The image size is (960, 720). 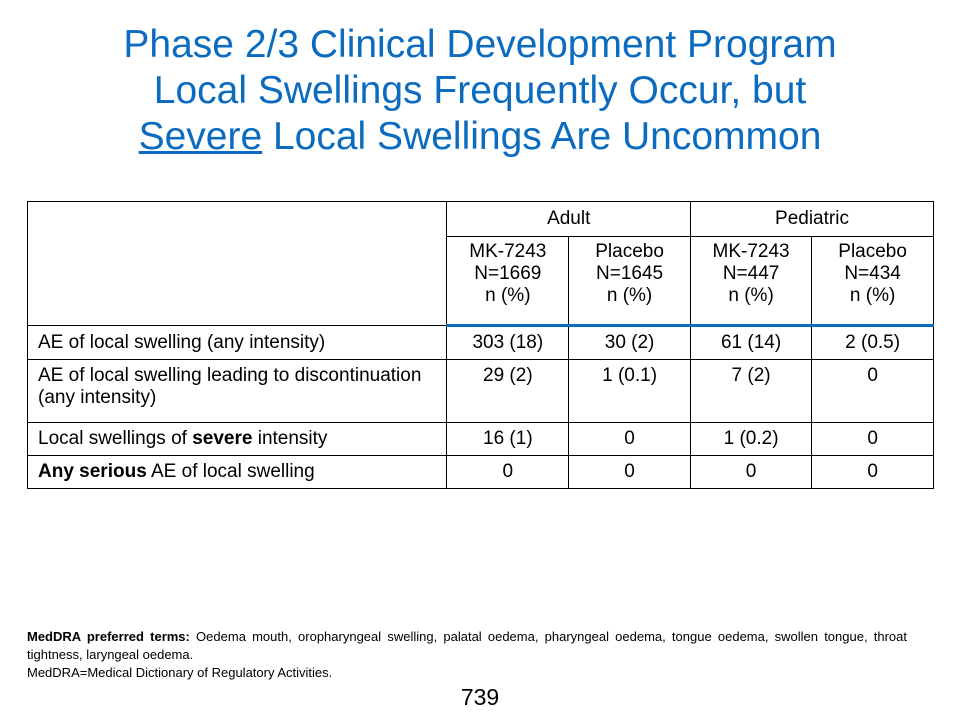 I want to click on group-header-adult: Adult, so click(x=568, y=219).